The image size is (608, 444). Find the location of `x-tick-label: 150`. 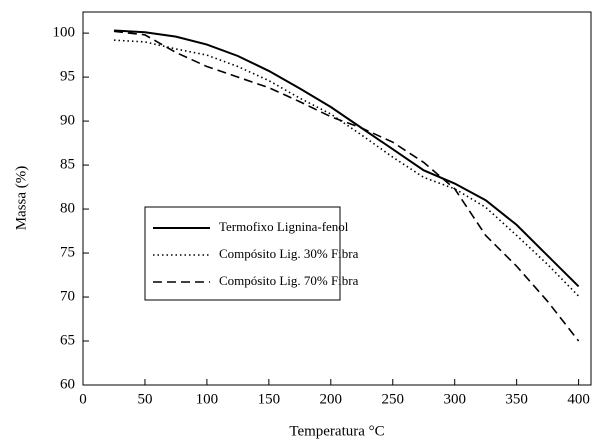

x-tick-label: 150 is located at coordinates (269, 399).